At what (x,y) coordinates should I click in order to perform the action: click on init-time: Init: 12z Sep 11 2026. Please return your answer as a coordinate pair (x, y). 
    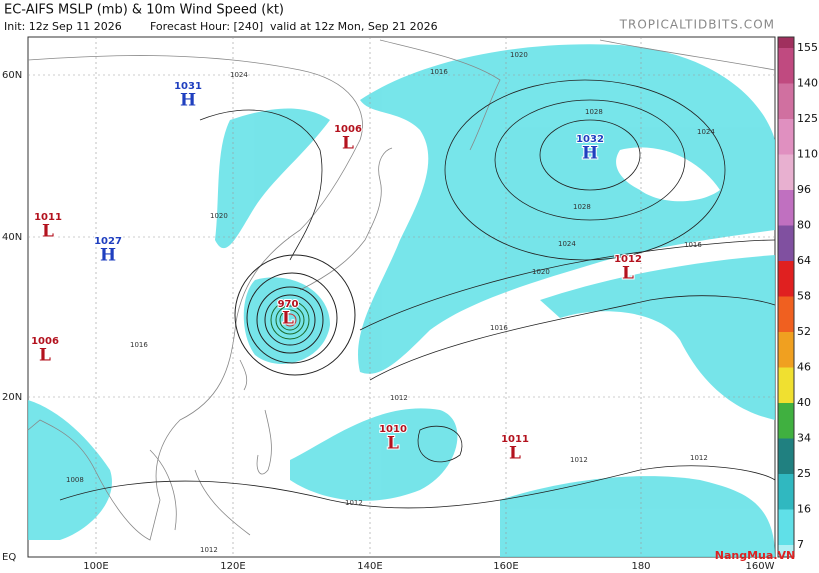
    Looking at the image, I should click on (63, 26).